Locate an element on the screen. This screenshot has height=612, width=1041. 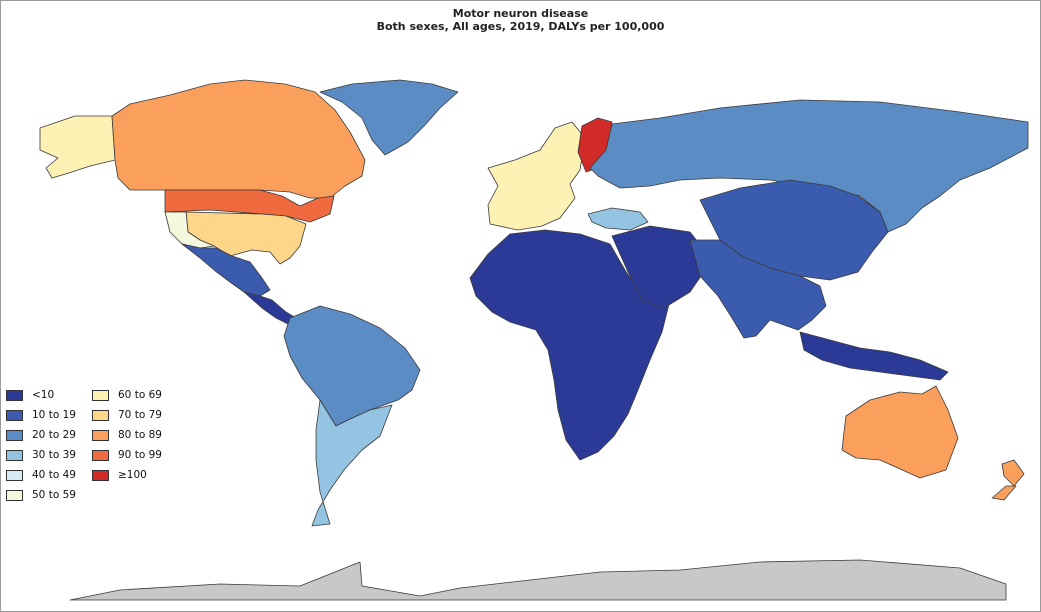
legend-label: 70 to 79 is located at coordinates (140, 415).